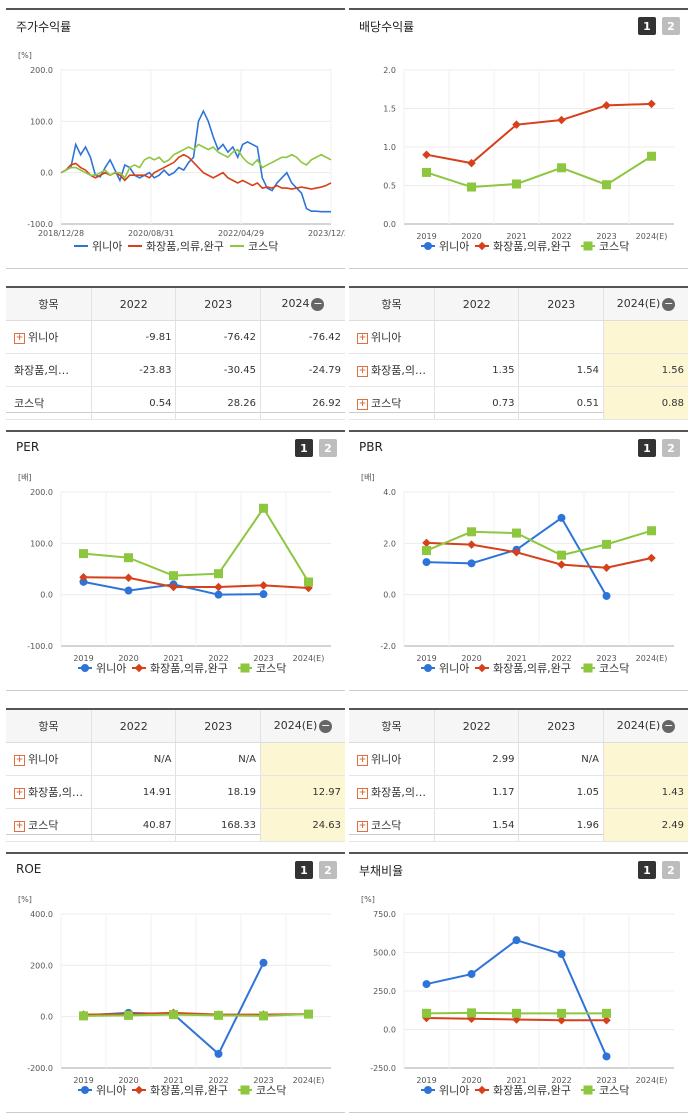 The height and width of the screenshot is (1115, 691). Describe the element at coordinates (302, 370) in the screenshot. I see `table-cell: -24.79` at that location.